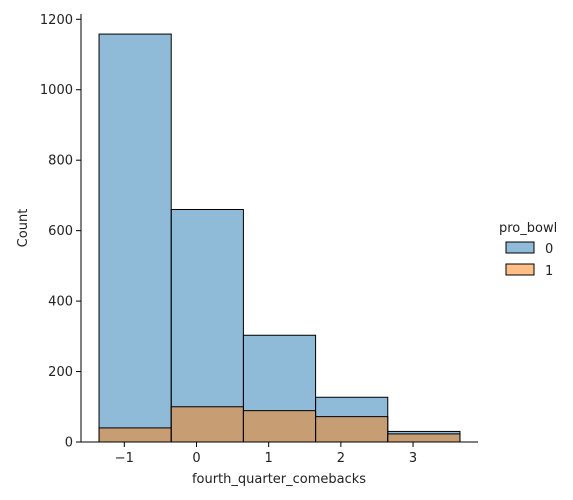  I want to click on x-tick-label: 1, so click(269, 458).